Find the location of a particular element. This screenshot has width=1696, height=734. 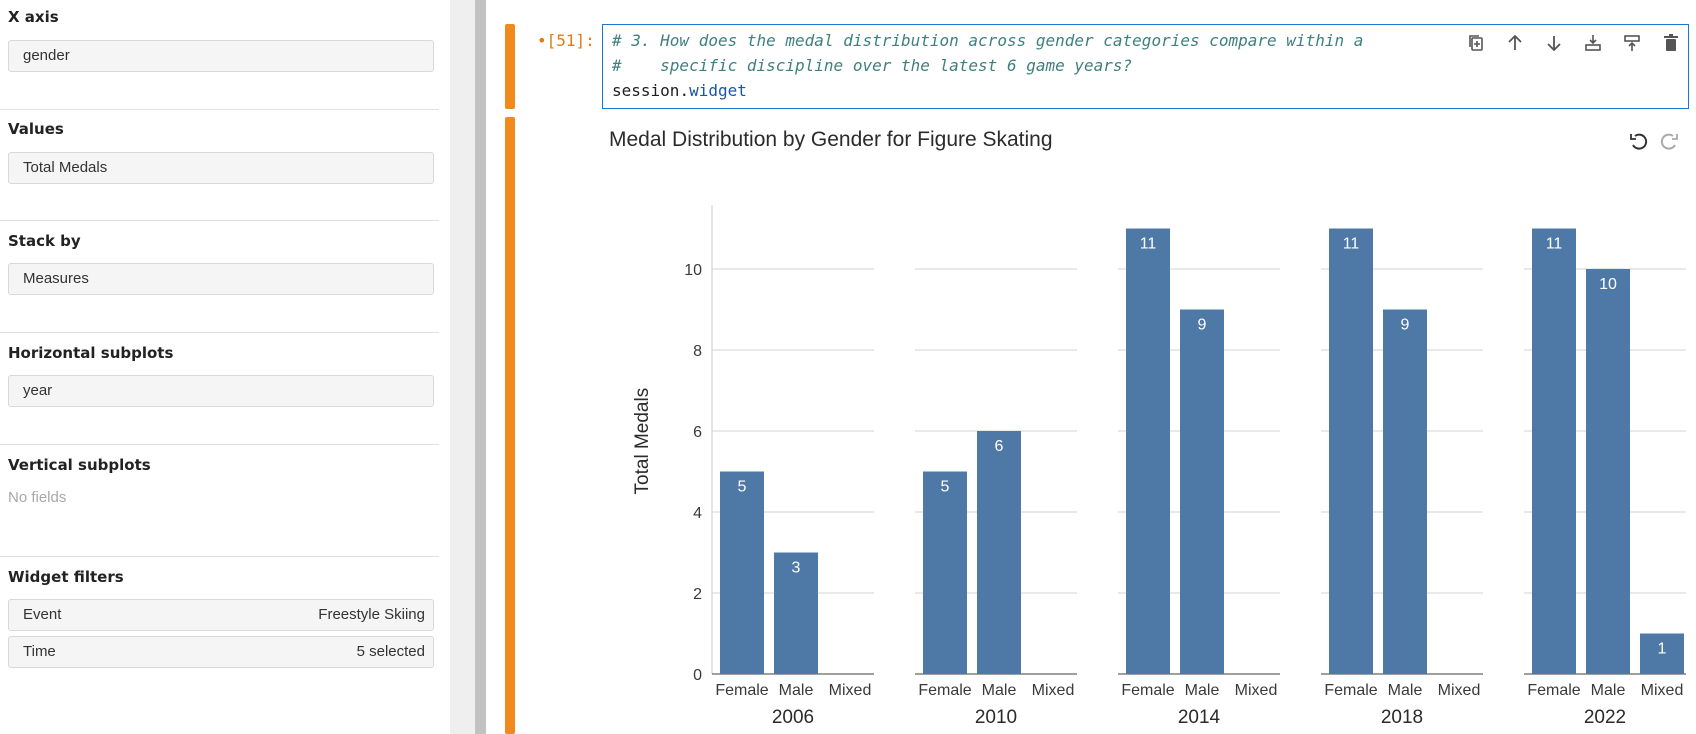

bar-value-label: 1 is located at coordinates (1662, 649).